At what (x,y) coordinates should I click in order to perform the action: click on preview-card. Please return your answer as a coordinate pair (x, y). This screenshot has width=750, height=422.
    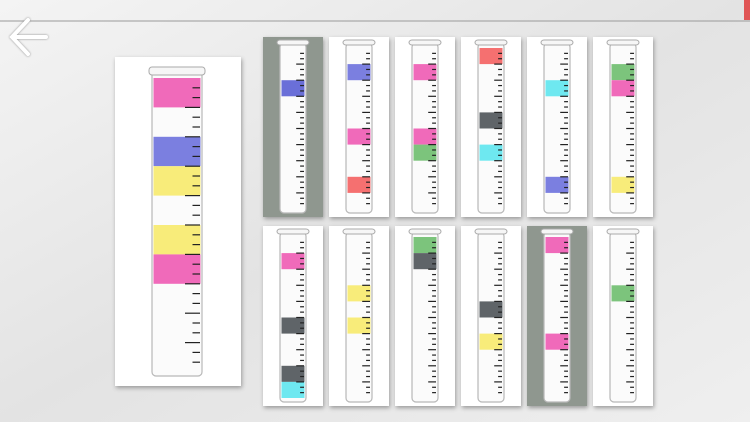
    Looking at the image, I should click on (178, 221).